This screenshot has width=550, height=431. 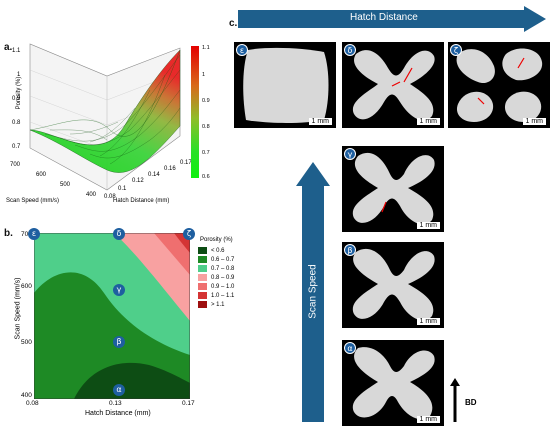 What do you see at coordinates (218, 304) in the screenshot?
I see `legend-label: > 1.1` at bounding box center [218, 304].